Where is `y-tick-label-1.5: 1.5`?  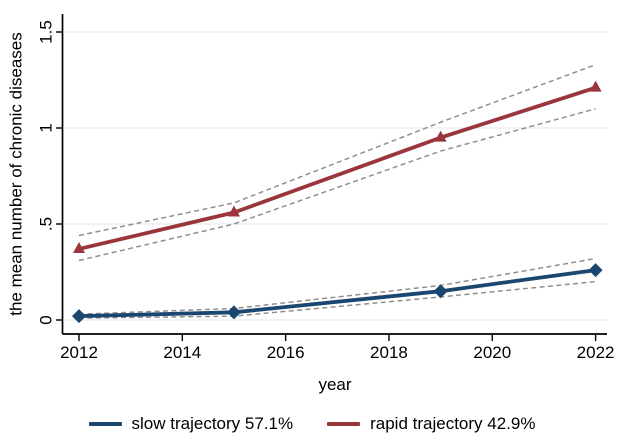 y-tick-label-1.5: 1.5 is located at coordinates (46, 32).